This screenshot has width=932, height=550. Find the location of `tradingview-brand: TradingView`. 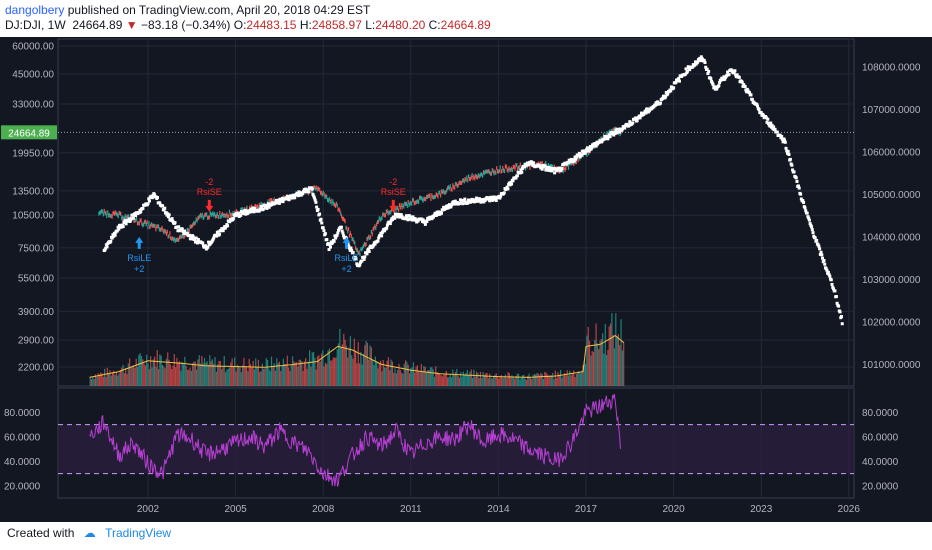

tradingview-brand: TradingView is located at coordinates (138, 533).